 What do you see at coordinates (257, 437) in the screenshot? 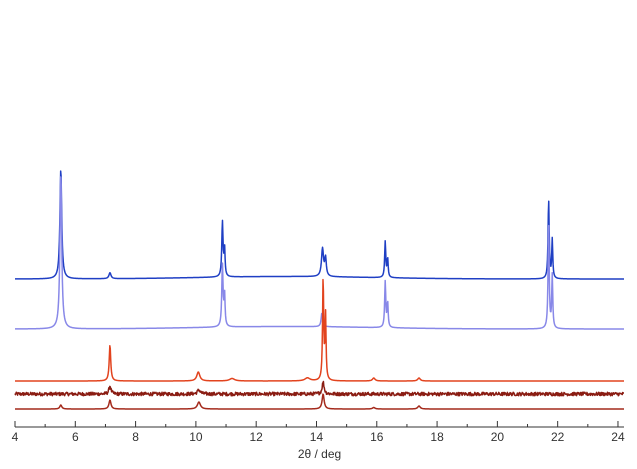
I see `x-tick-label: 12` at bounding box center [257, 437].